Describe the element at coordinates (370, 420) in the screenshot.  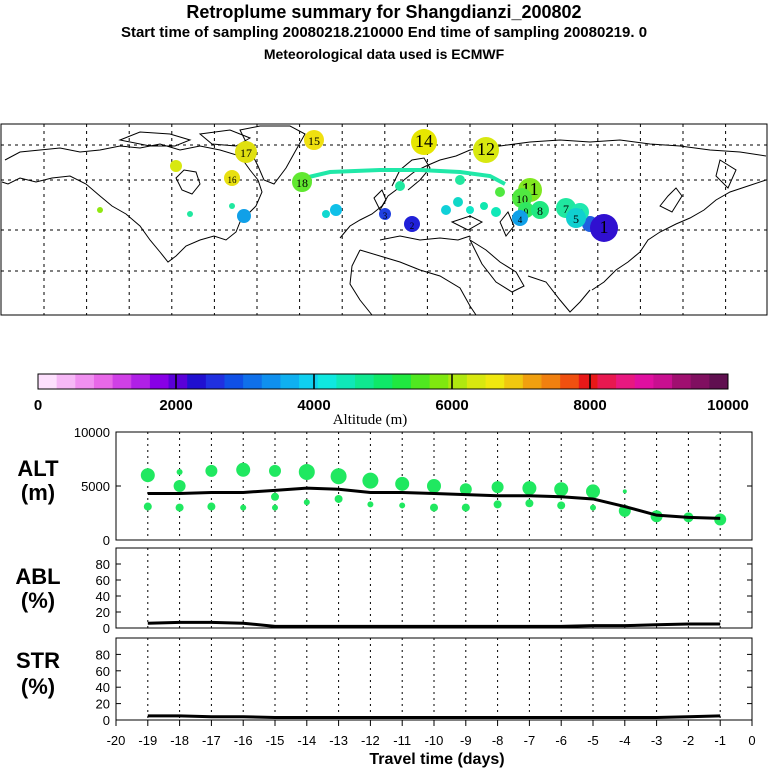
I see `colorbar-axis-label: Altitude (m)` at that location.